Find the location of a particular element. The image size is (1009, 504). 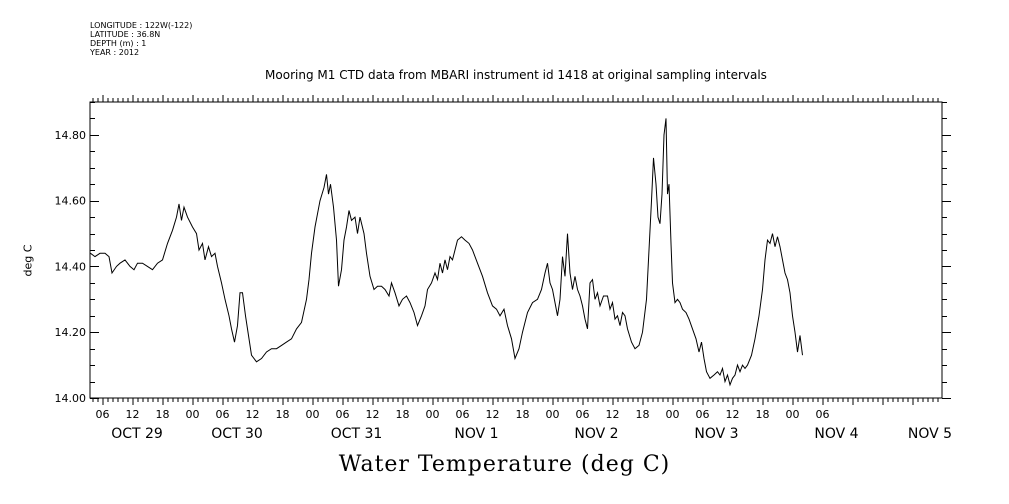

y-tick-label: 14.40 is located at coordinates (71, 266).